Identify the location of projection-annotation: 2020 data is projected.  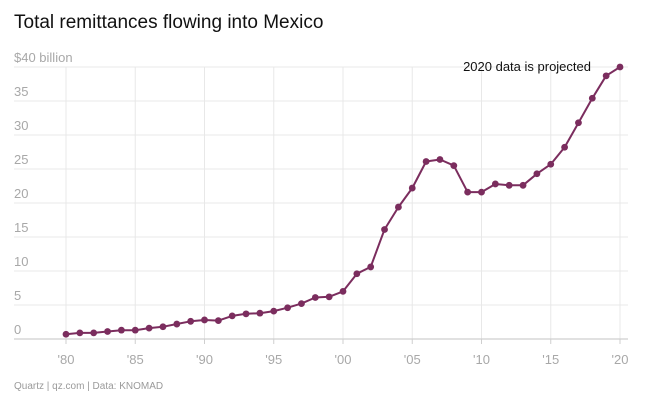
(527, 66).